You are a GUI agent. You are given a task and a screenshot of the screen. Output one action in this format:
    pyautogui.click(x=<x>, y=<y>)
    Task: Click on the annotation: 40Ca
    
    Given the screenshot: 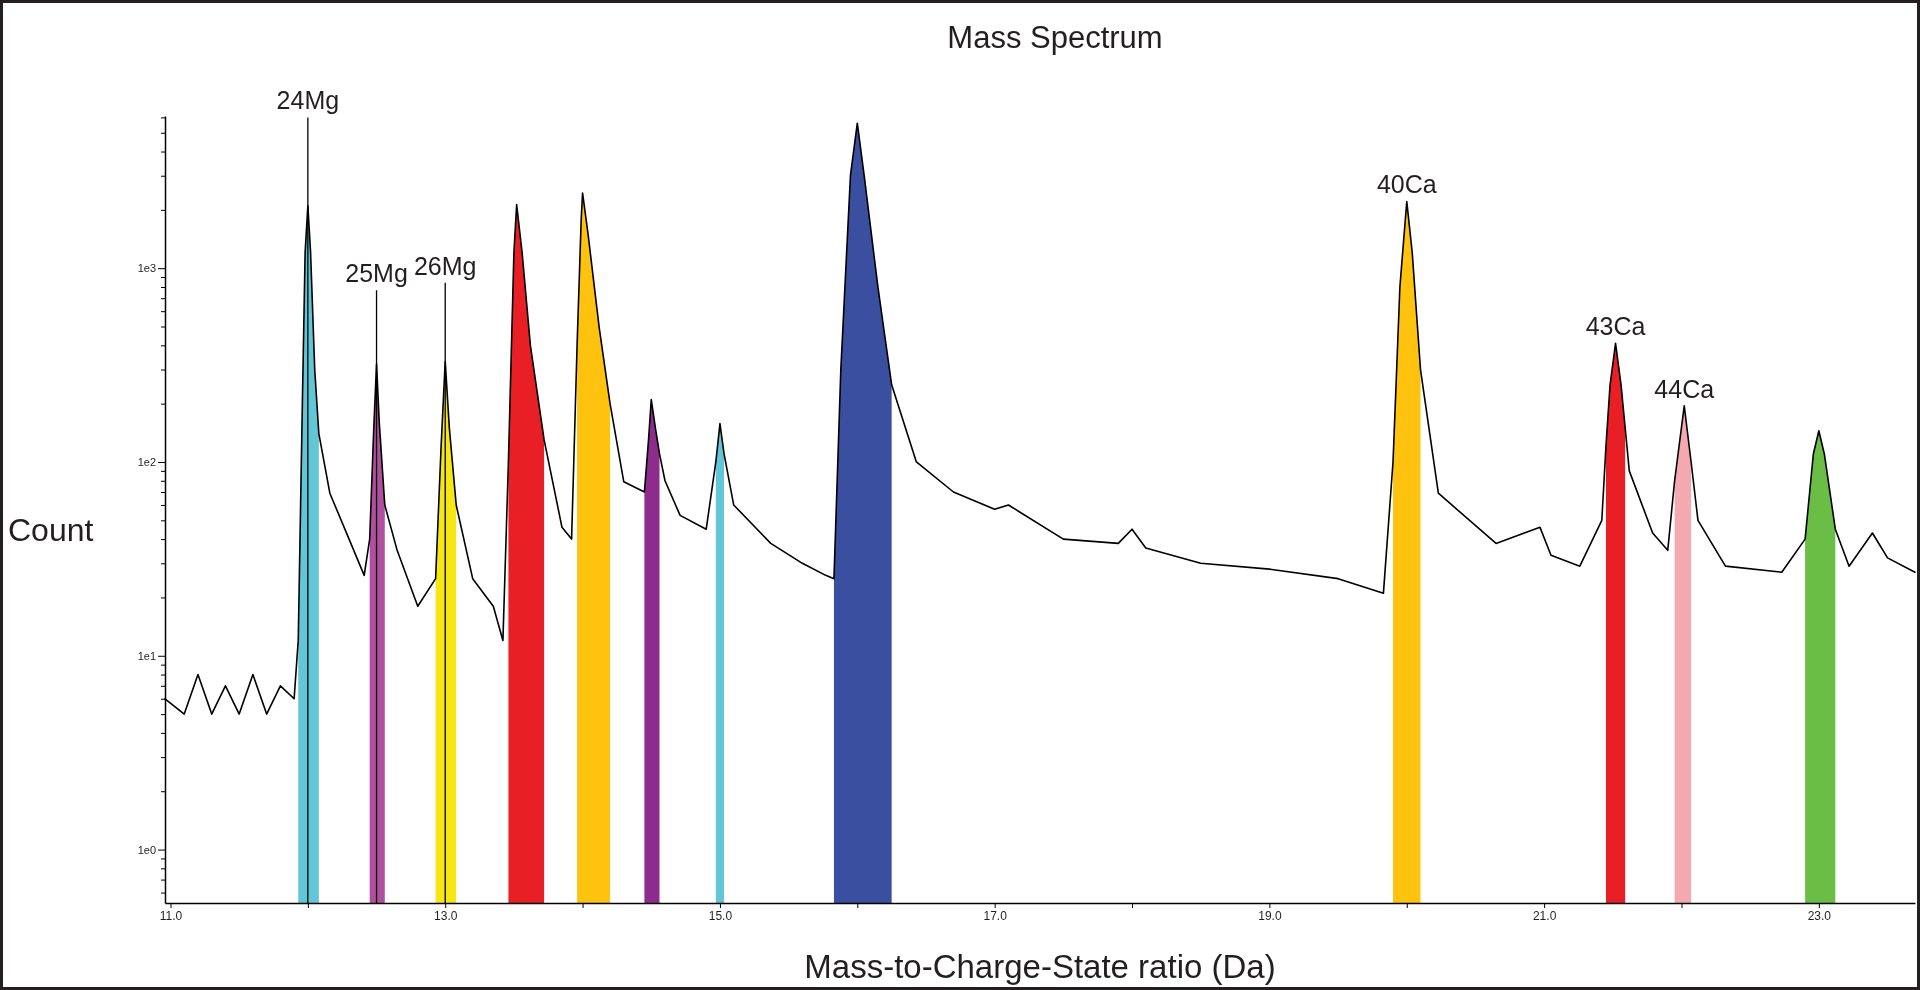 What is the action you would take?
    pyautogui.click(x=1406, y=184)
    